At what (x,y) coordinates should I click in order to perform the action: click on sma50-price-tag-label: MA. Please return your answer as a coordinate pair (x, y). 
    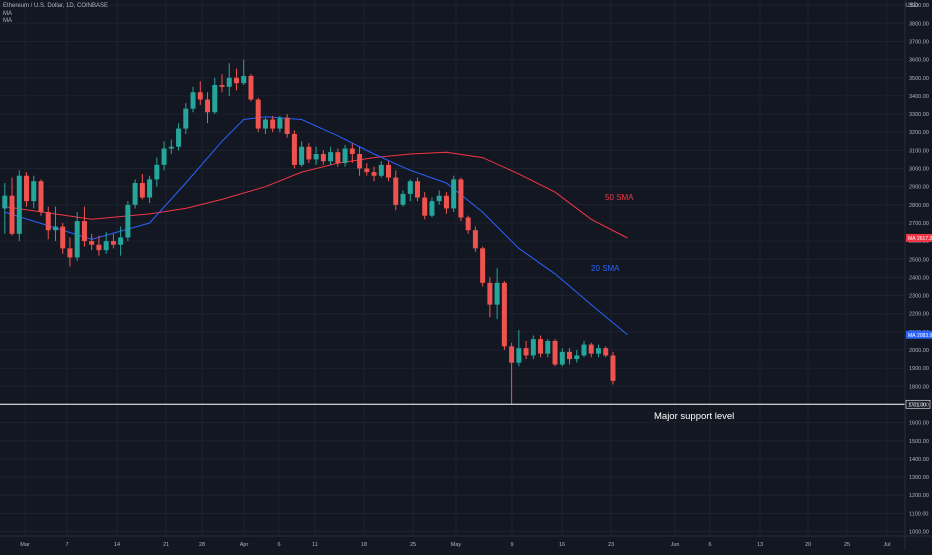
    Looking at the image, I should click on (912, 239).